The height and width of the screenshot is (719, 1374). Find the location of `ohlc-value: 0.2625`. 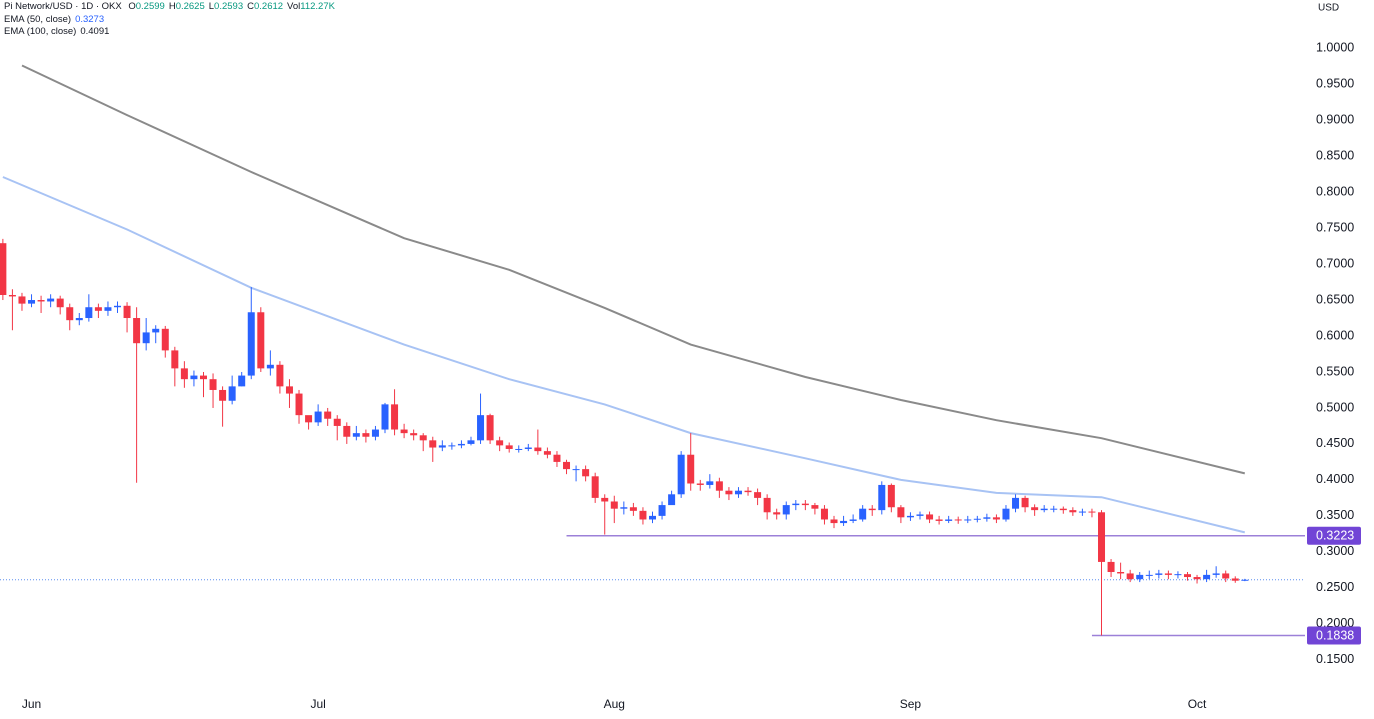

ohlc-value: 0.2625 is located at coordinates (190, 6).